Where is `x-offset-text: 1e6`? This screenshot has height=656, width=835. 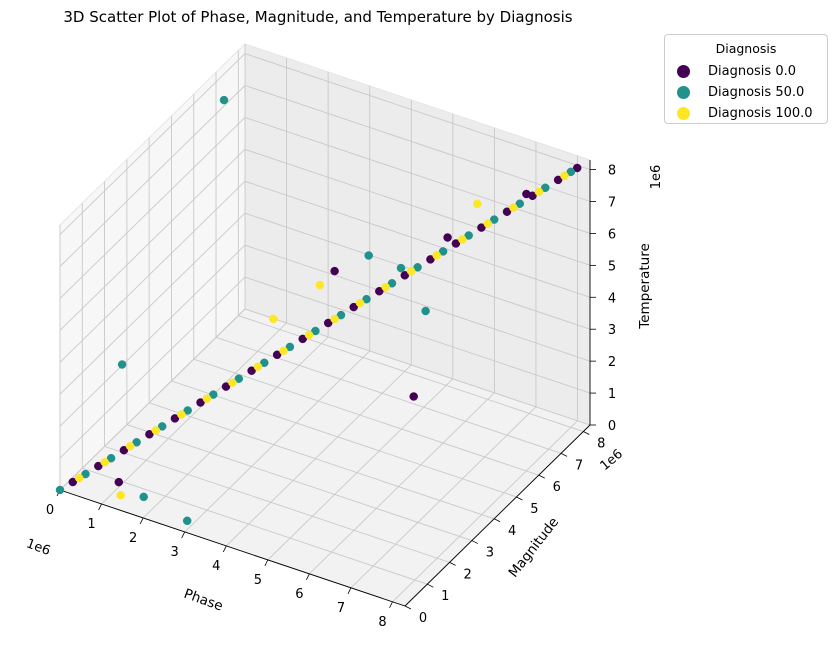 x-offset-text: 1e6 is located at coordinates (38, 547).